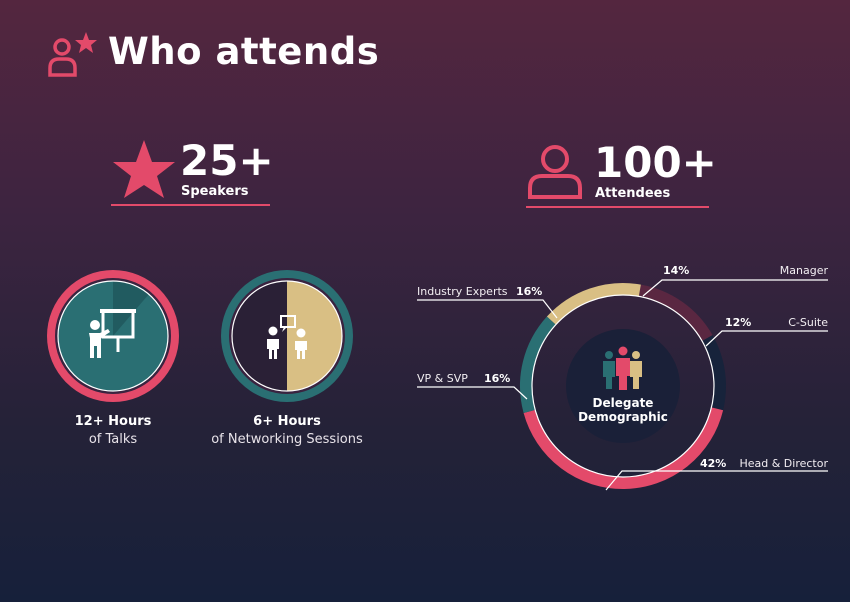 The width and height of the screenshot is (850, 602). I want to click on donut-slice-industry-experts, so click(593, 304).